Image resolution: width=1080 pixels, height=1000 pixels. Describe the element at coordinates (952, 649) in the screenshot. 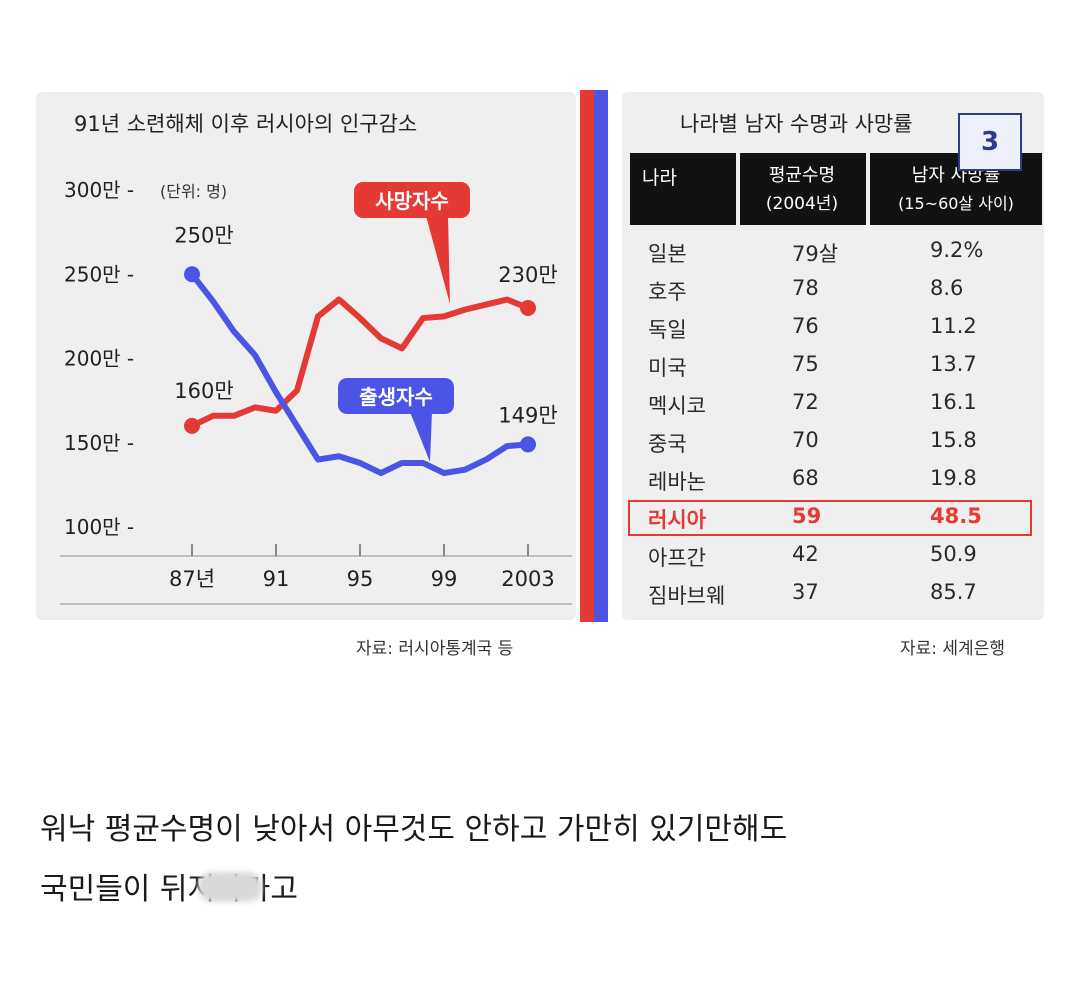

I see `table-source: 자료: 세계은행` at that location.